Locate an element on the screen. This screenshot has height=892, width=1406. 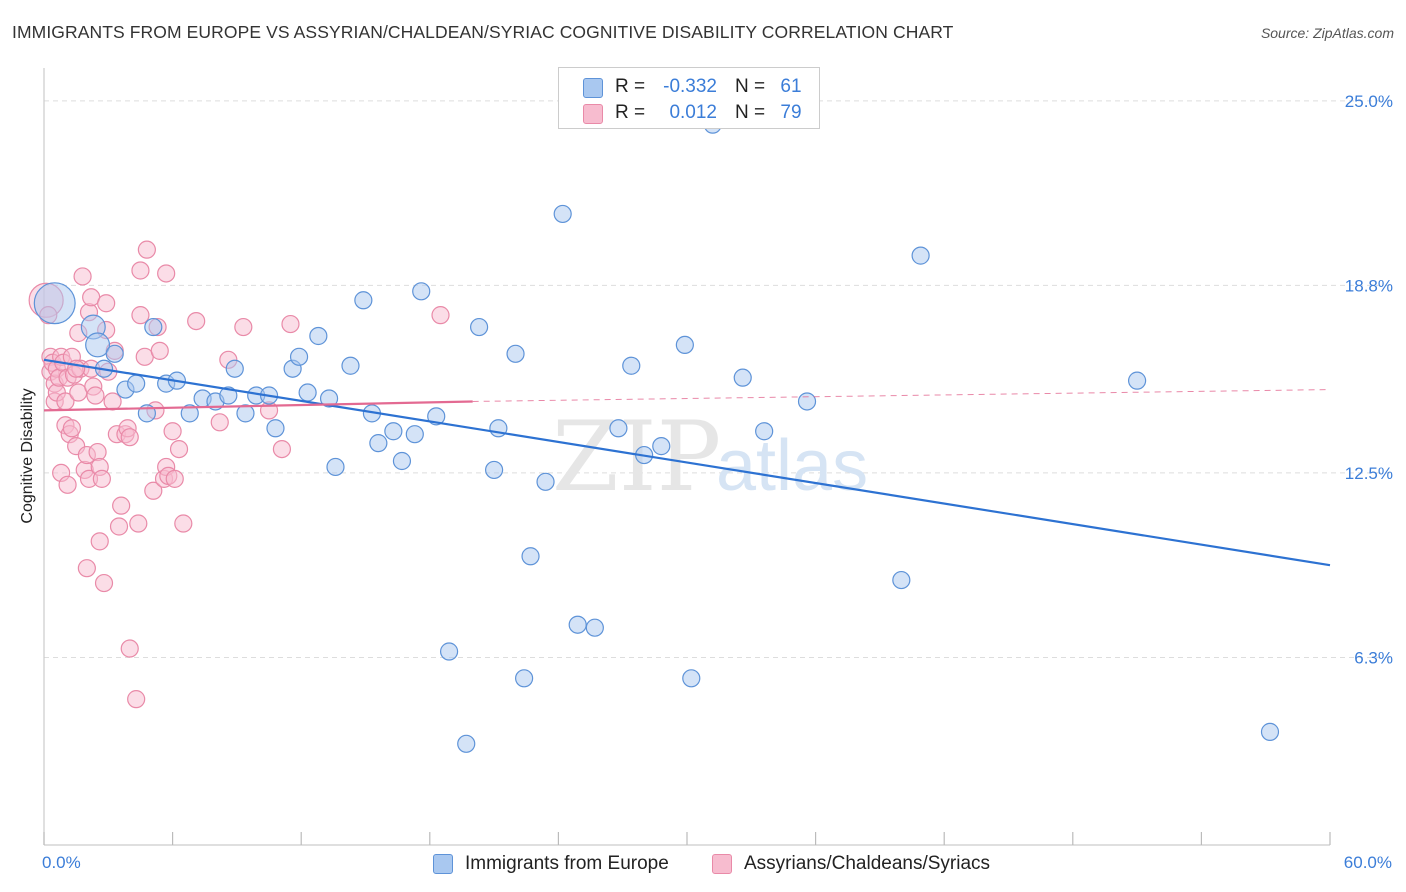
y-tick-label: 25.0% is located at coordinates (1369, 101).